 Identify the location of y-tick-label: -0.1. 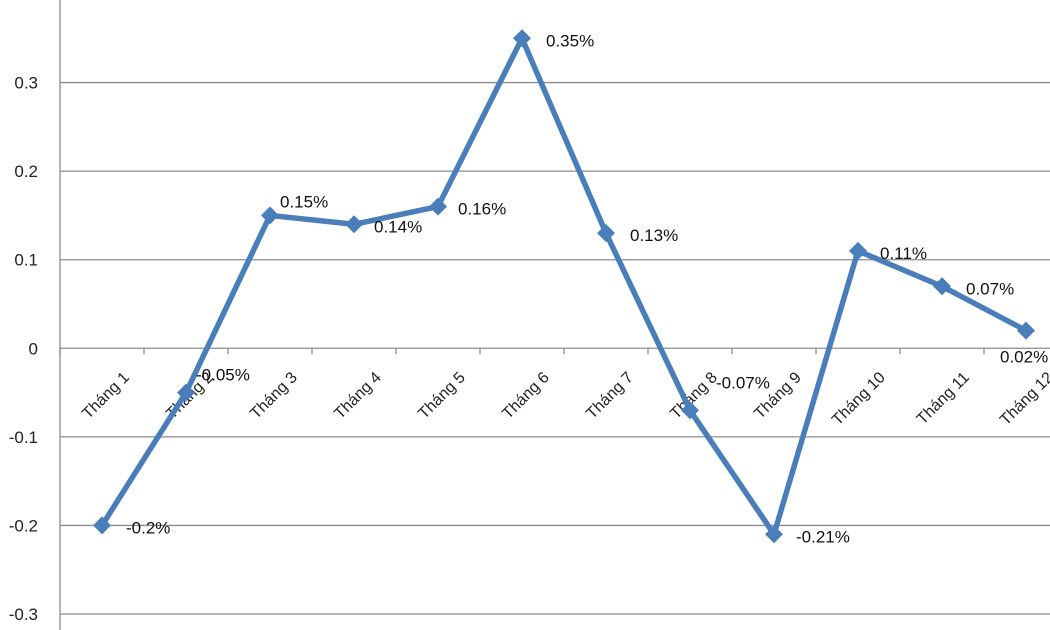
(23, 437).